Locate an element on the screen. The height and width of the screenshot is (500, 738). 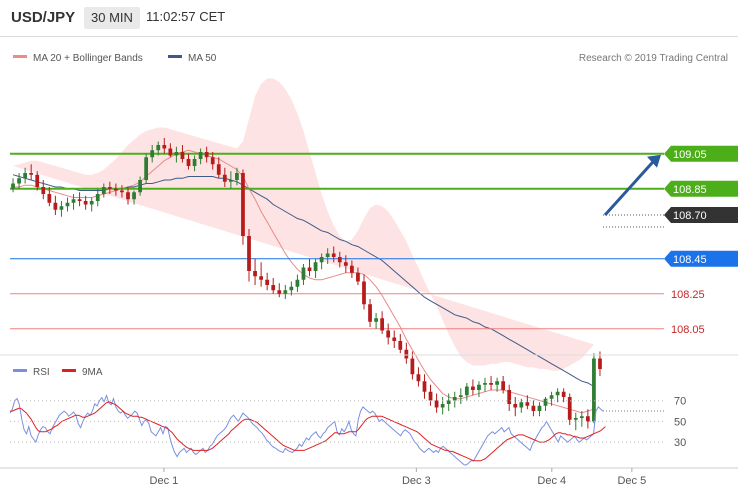
rsi-legend-label: RSI is located at coordinates (41, 372).